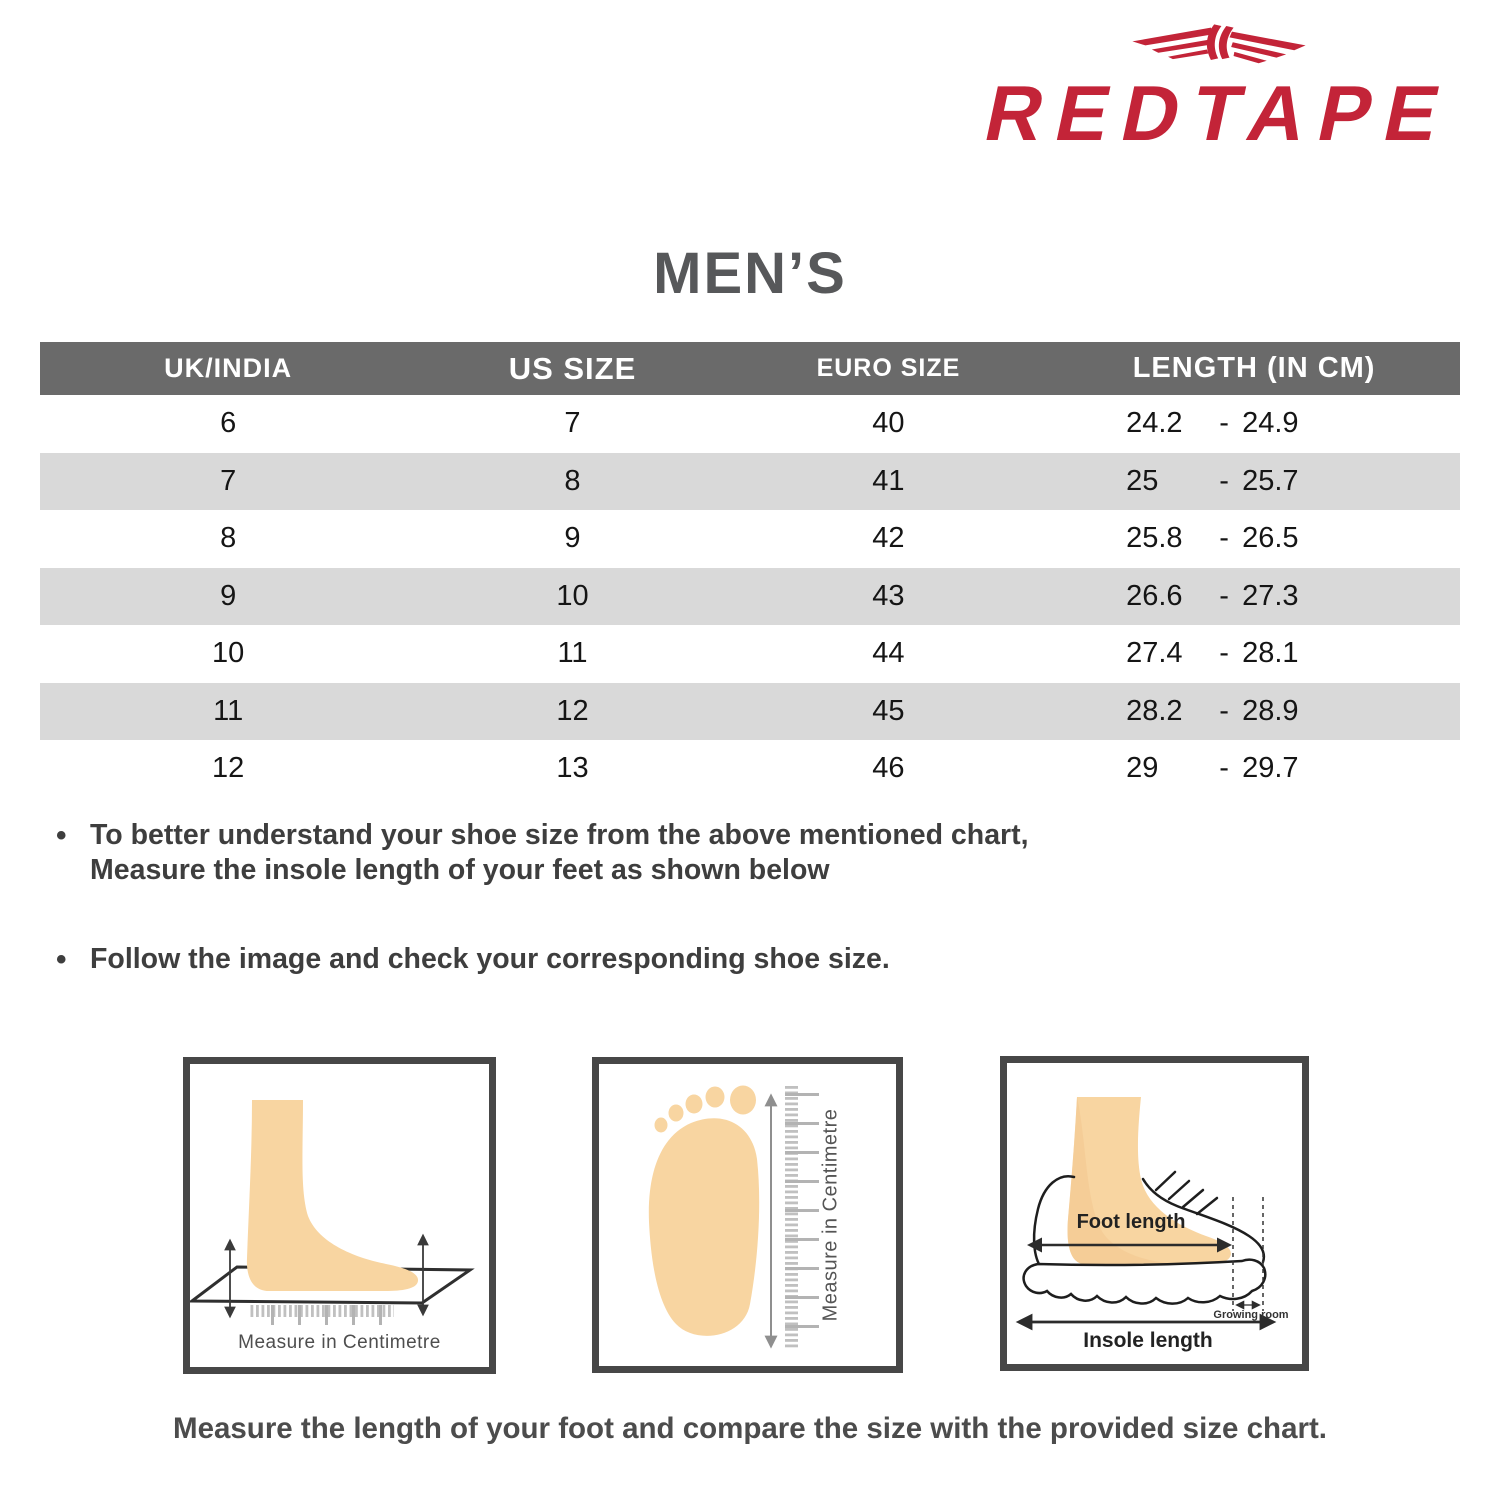 This screenshot has height=1500, width=1500. Describe the element at coordinates (572, 538) in the screenshot. I see `cell-us: 9` at that location.